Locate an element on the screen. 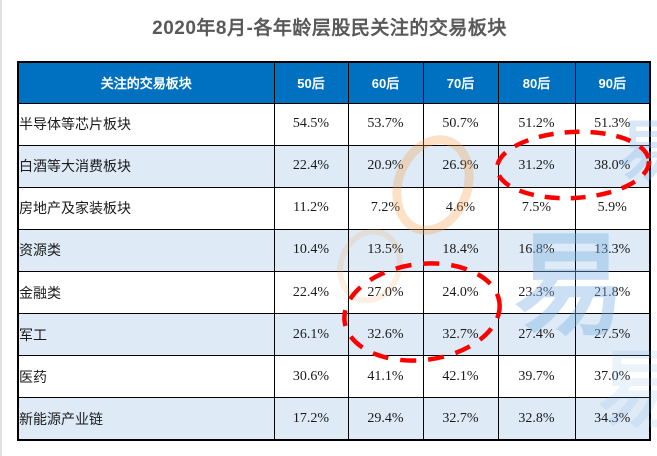  table-row-finance: 金融类 22.4% 27.0% 24.0% 23.3% 21.8% is located at coordinates (334, 292).